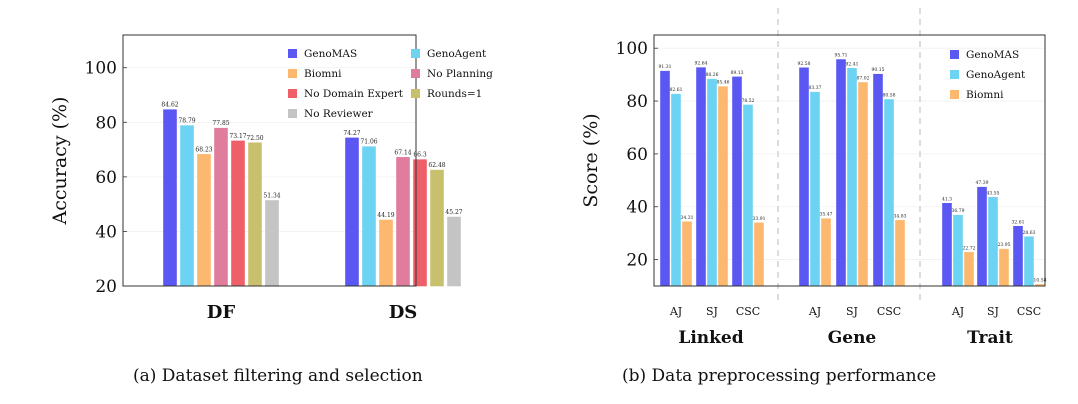 Image resolution: width=1078 pixels, height=404 pixels. I want to click on x-category-label: DF, so click(221, 312).